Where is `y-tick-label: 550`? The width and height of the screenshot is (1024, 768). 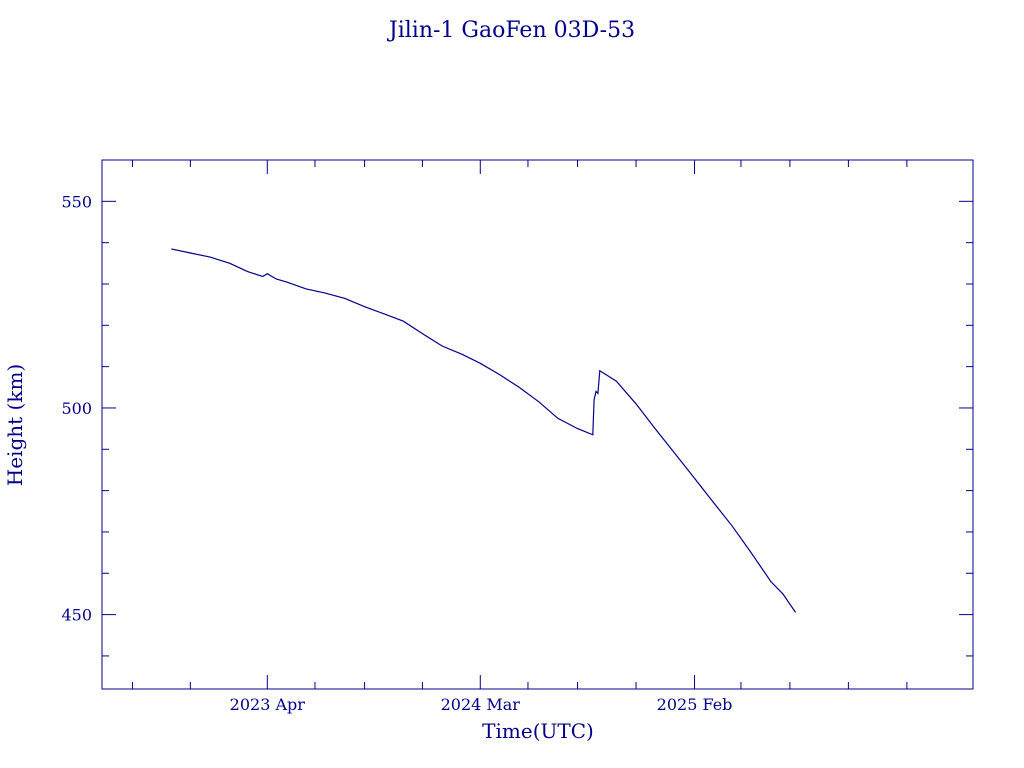 y-tick-label: 550 is located at coordinates (76, 201).